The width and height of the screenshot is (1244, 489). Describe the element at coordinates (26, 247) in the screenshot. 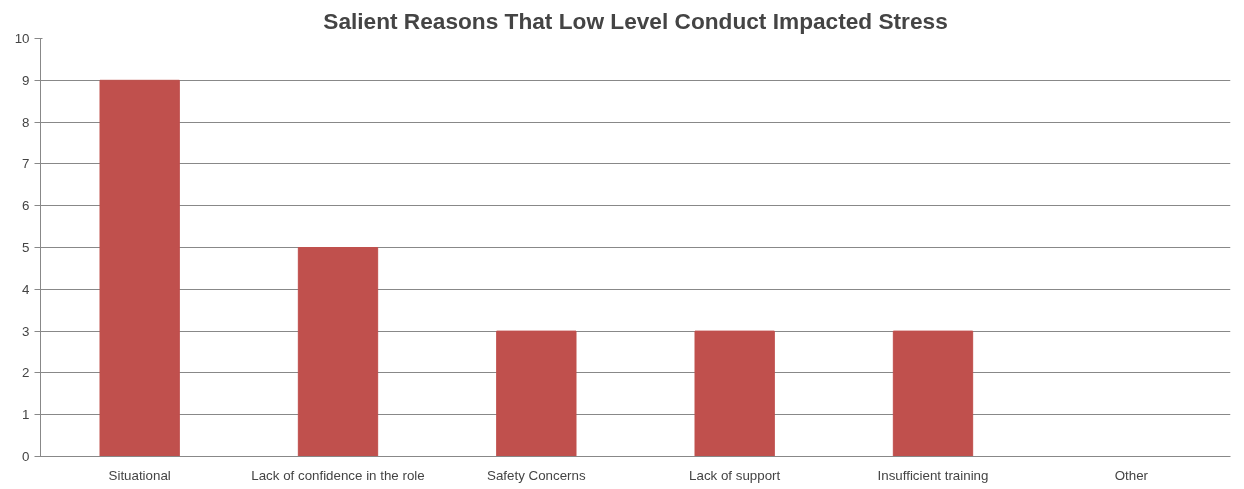

I see `y-tick-label: 5` at that location.